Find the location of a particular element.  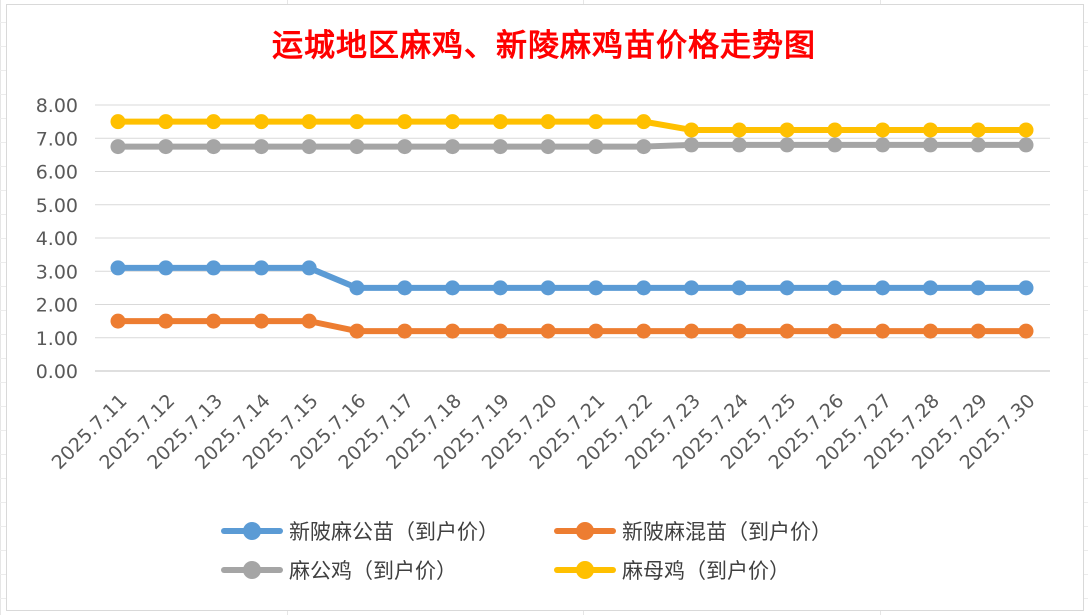

y-tick-label: 5.00 is located at coordinates (57, 206).